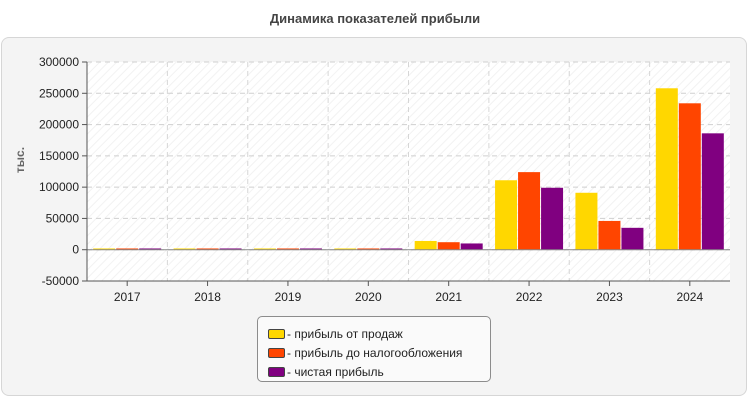  I want to click on y-tick-label: 250000, so click(59, 93).